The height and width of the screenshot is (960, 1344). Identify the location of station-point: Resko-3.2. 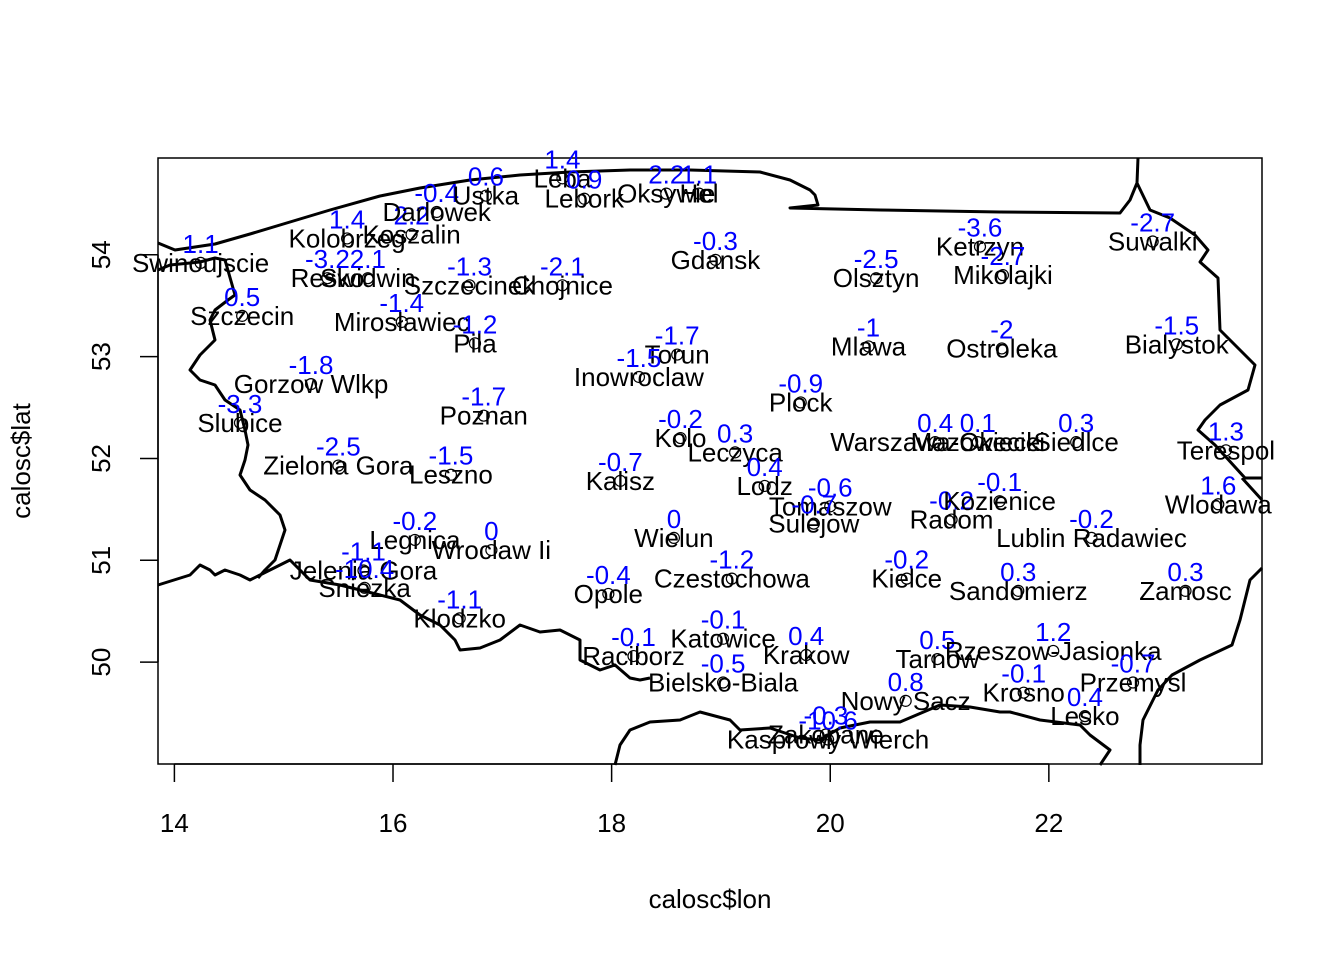
(328, 268).